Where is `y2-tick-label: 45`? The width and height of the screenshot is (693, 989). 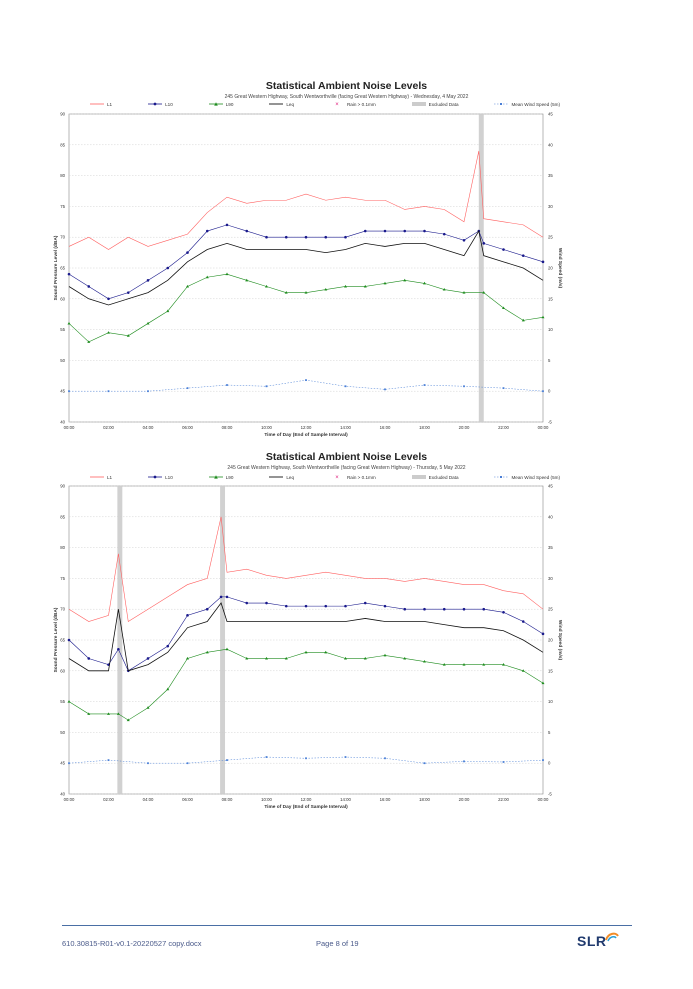
y2-tick-label: 45 is located at coordinates (550, 486).